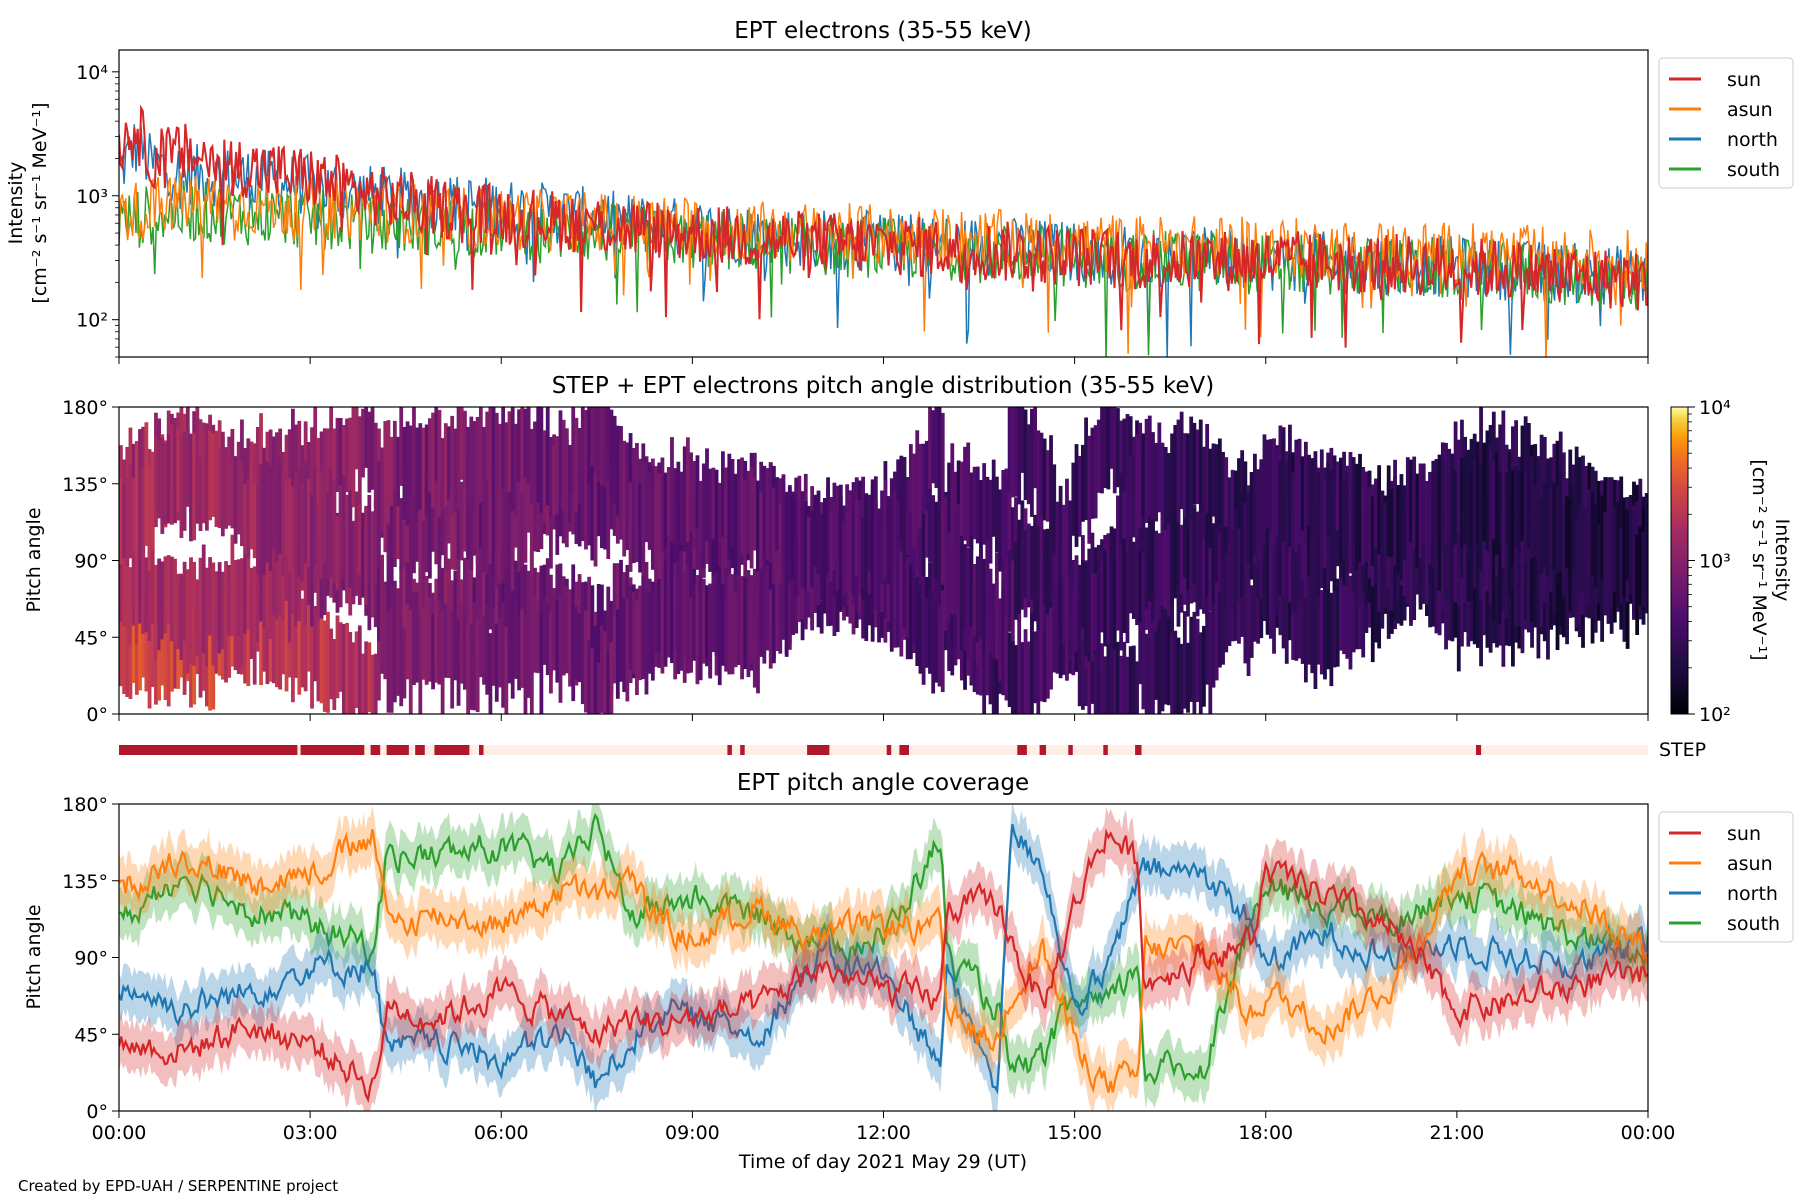 This screenshot has height=1200, width=1800. What do you see at coordinates (91, 562) in the screenshot?
I see `pa-ytick-label: 90°` at bounding box center [91, 562].